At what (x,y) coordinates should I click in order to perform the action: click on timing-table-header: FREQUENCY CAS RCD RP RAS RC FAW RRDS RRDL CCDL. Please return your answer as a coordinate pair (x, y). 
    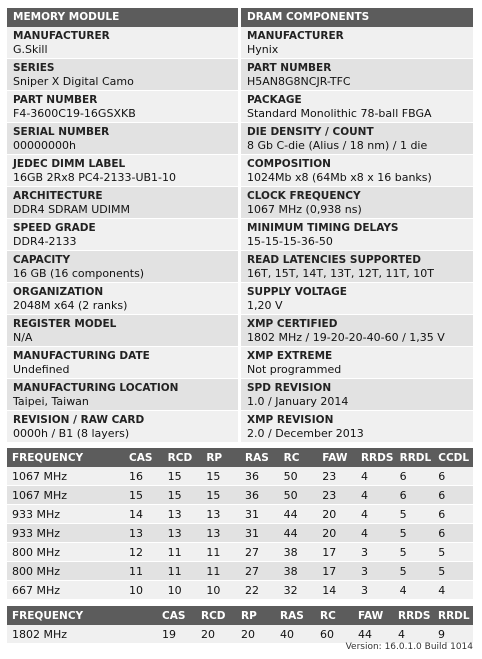
    Looking at the image, I should click on (240, 457).